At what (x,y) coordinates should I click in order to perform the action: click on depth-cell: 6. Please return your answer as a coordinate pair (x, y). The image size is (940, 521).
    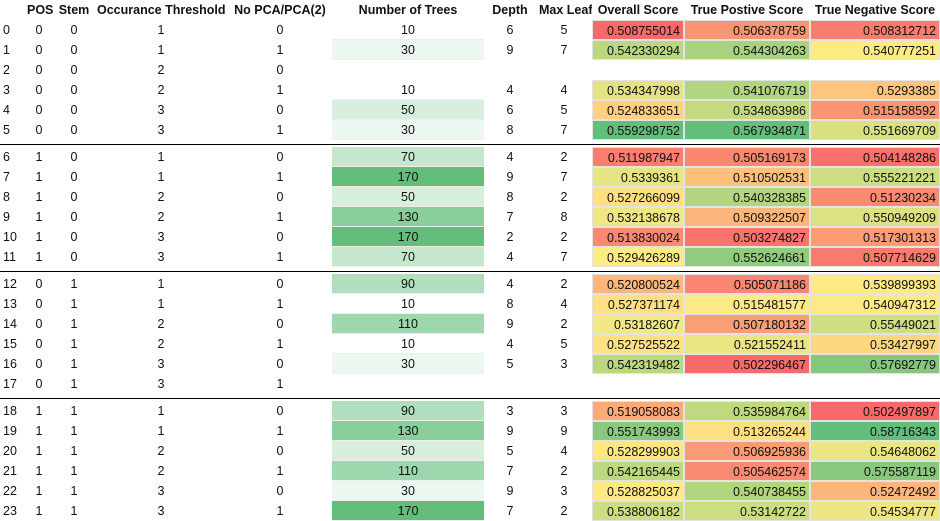
    Looking at the image, I should click on (510, 110).